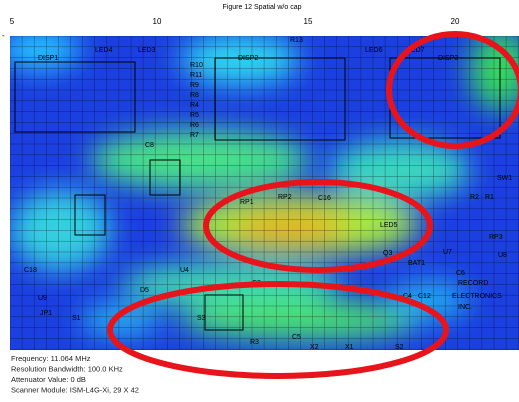 The height and width of the screenshot is (402, 519). I want to click on board-label: U8, so click(502, 255).